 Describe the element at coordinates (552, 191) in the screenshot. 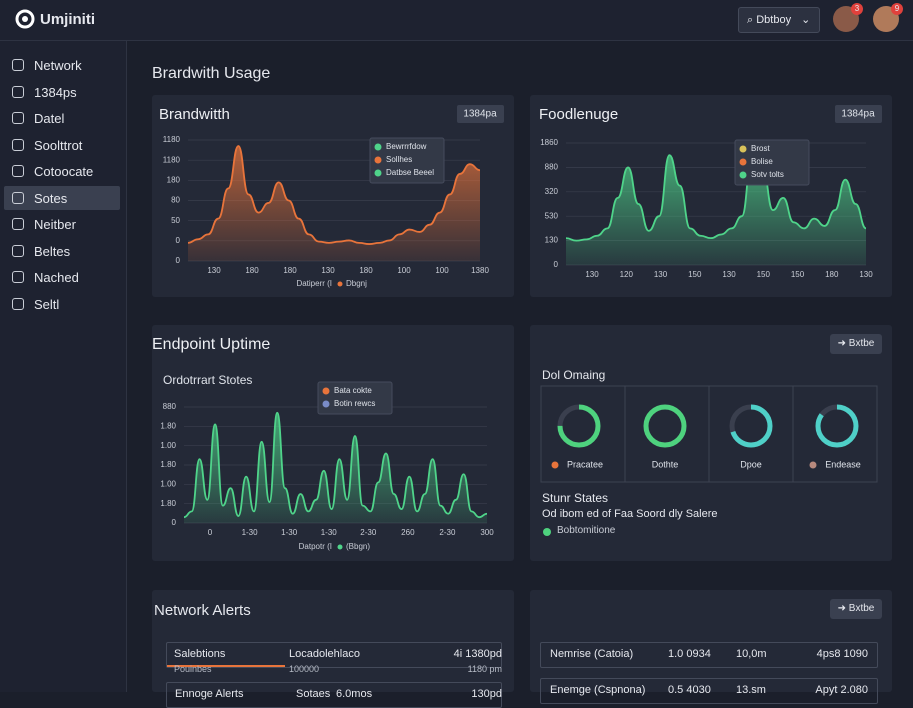

I see `y-tick-label: 320` at that location.